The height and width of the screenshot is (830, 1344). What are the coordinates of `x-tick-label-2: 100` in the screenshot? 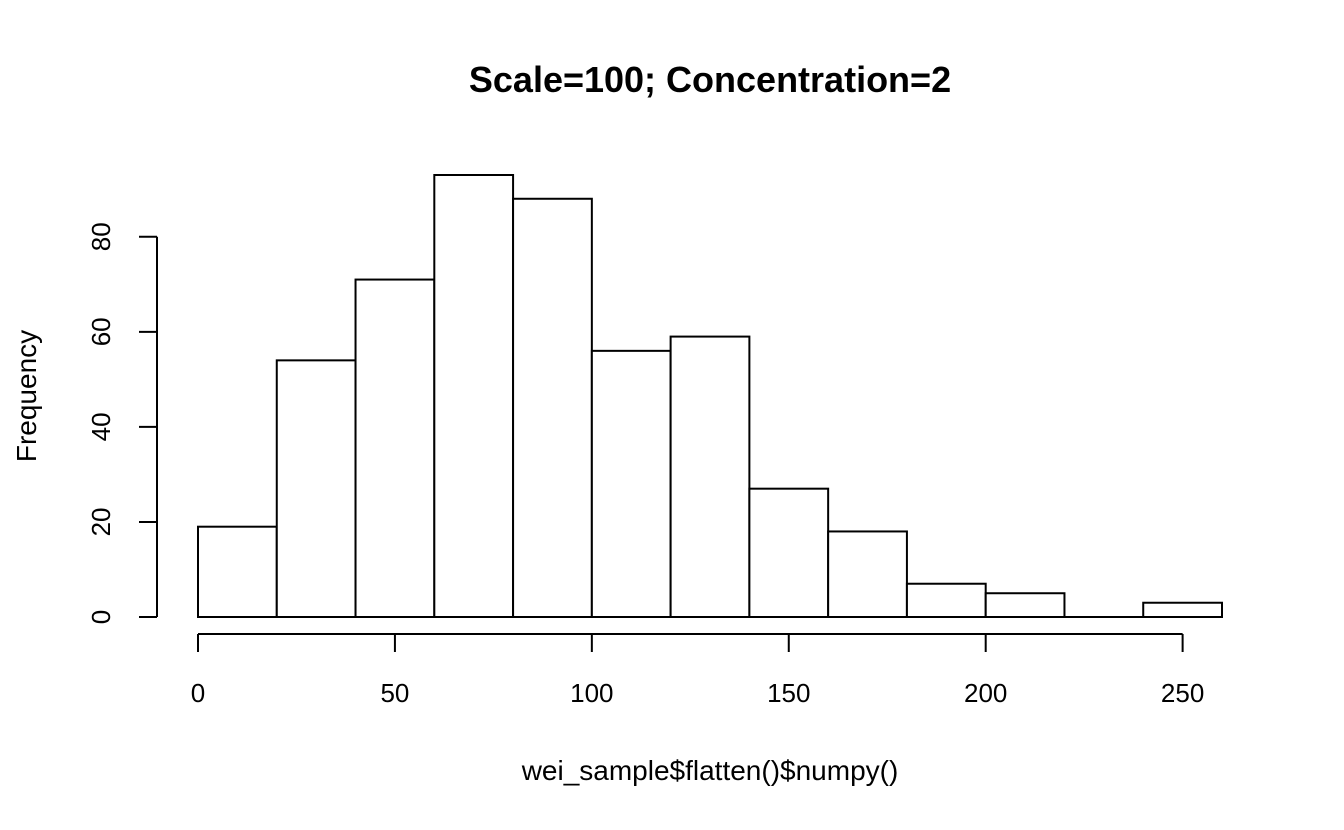 It's located at (591, 693).